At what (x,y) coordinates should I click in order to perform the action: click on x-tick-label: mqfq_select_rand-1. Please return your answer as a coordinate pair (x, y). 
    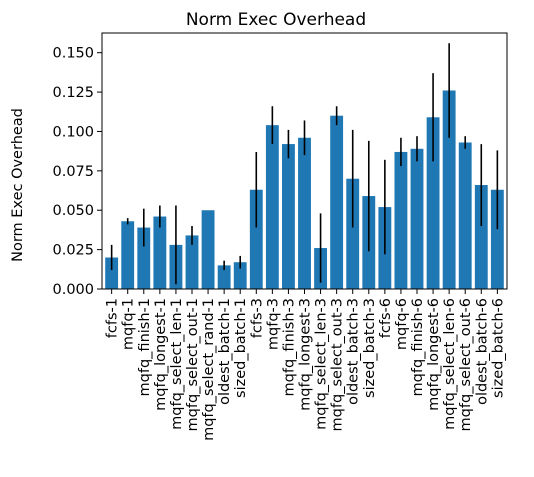
    Looking at the image, I should click on (209, 369).